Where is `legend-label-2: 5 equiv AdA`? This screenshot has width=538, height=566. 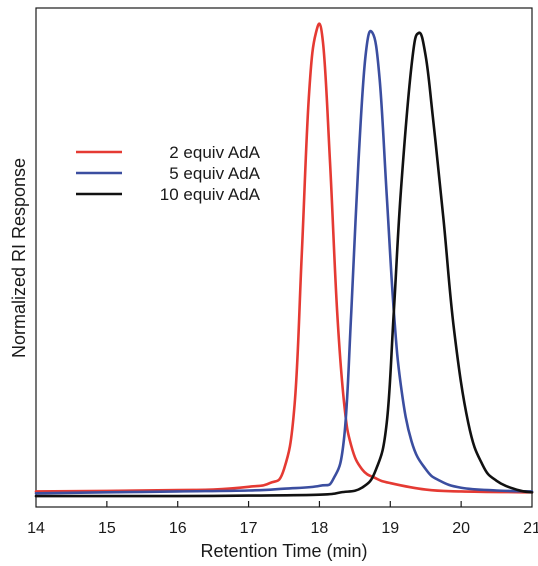
legend-label-2: 5 equiv AdA is located at coordinates (214, 173).